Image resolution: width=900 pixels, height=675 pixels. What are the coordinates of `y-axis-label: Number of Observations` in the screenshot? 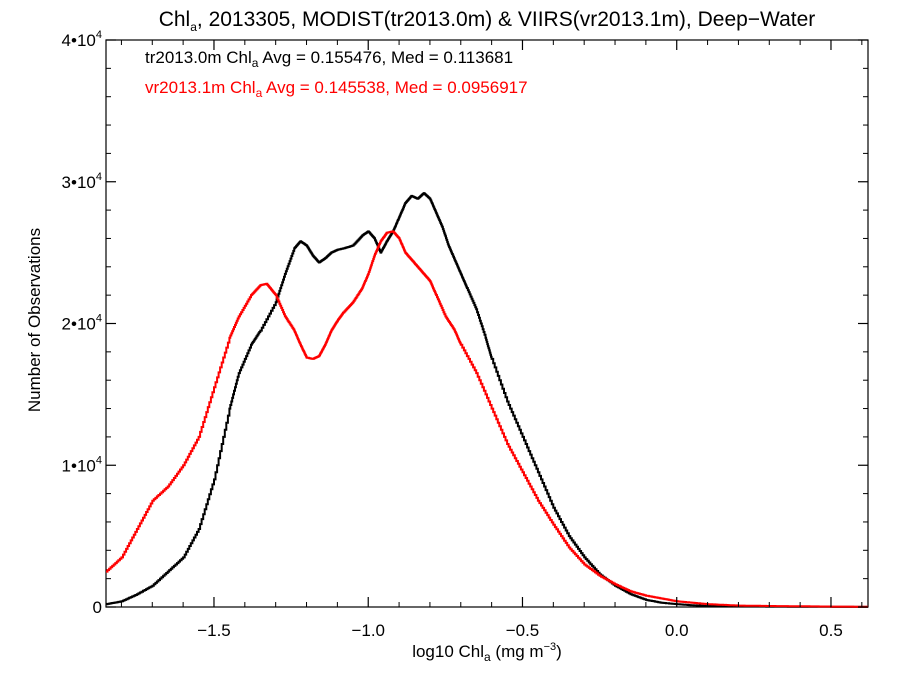 It's located at (34, 320).